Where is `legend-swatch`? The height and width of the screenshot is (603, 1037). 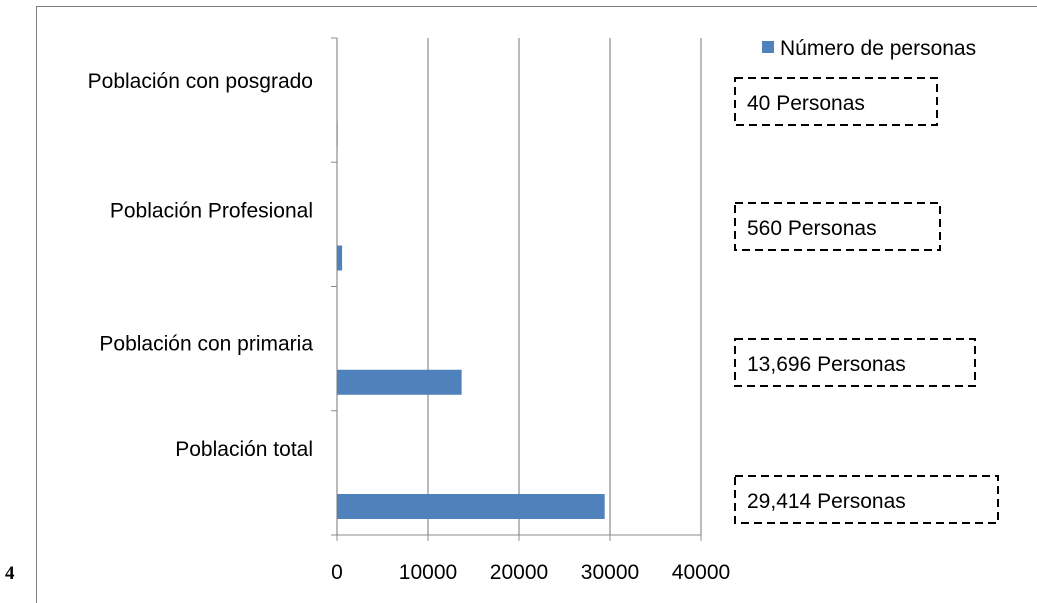 legend-swatch is located at coordinates (768, 47).